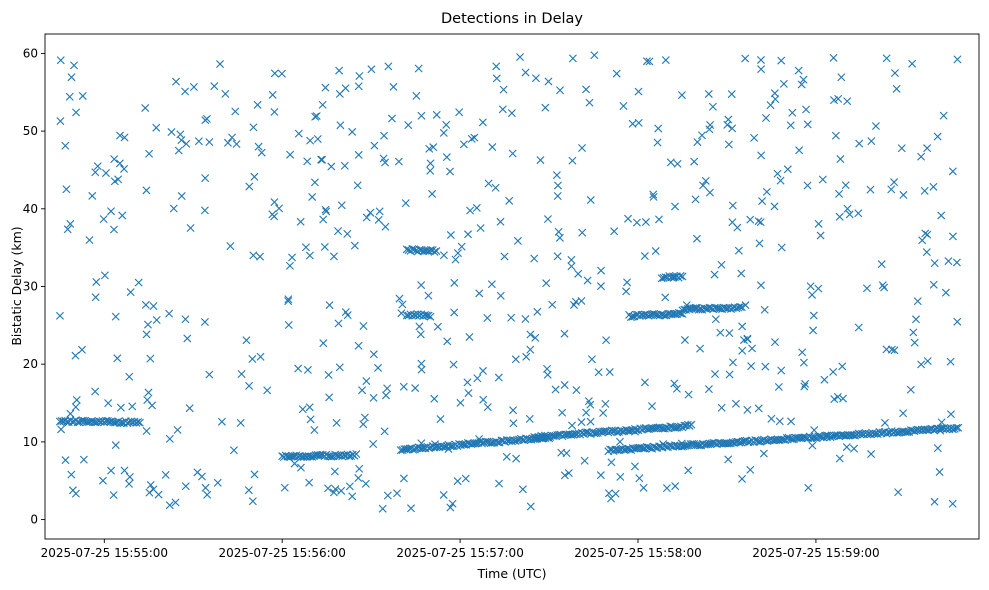 The width and height of the screenshot is (989, 590). Describe the element at coordinates (815, 553) in the screenshot. I see `x-tick-label-4: 2025-07-25 15:59:00` at that location.